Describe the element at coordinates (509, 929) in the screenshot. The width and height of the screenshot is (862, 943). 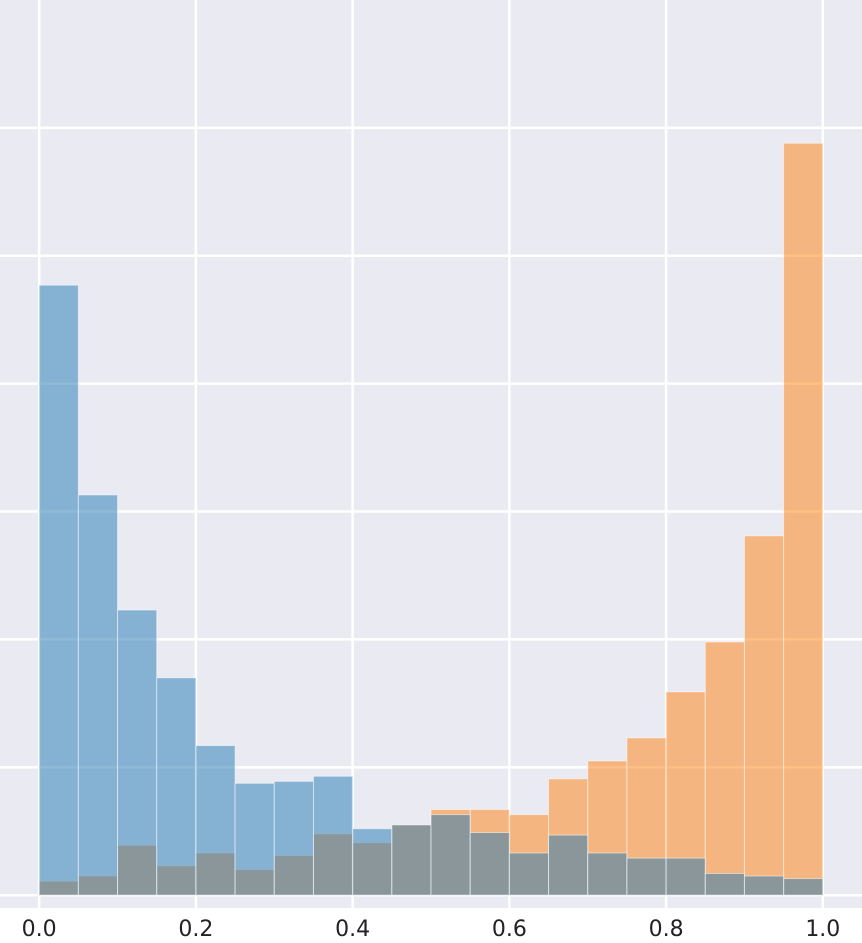
I see `x-tick-label: 0.6` at that location.